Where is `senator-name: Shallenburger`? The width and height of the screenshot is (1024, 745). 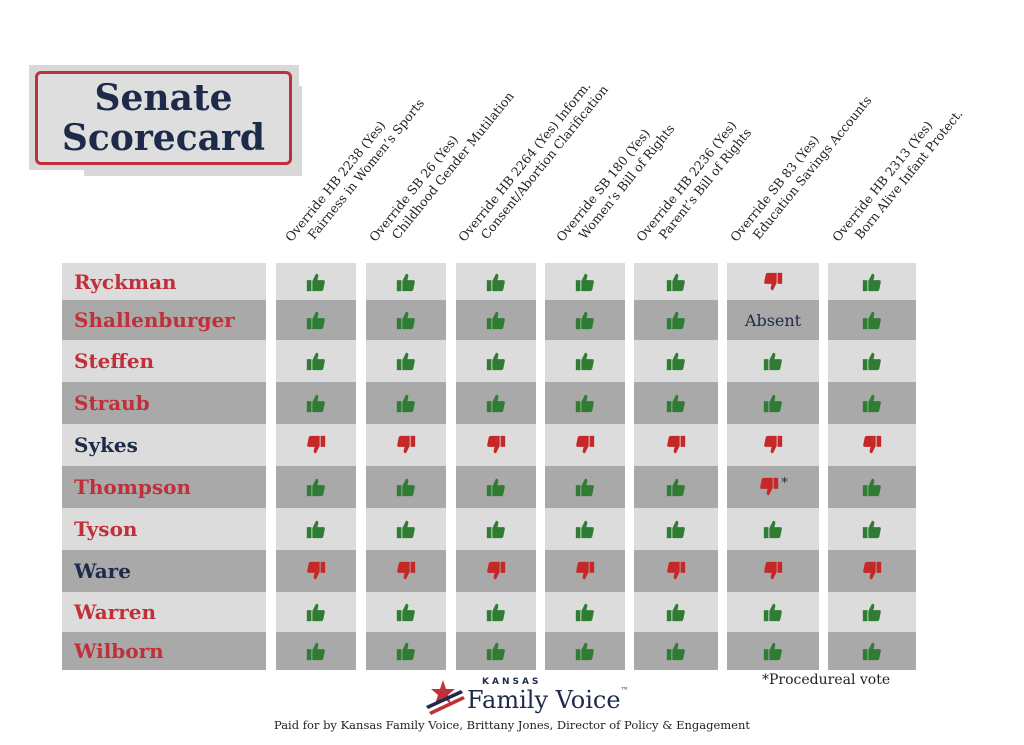 senator-name: Shallenburger is located at coordinates (164, 320).